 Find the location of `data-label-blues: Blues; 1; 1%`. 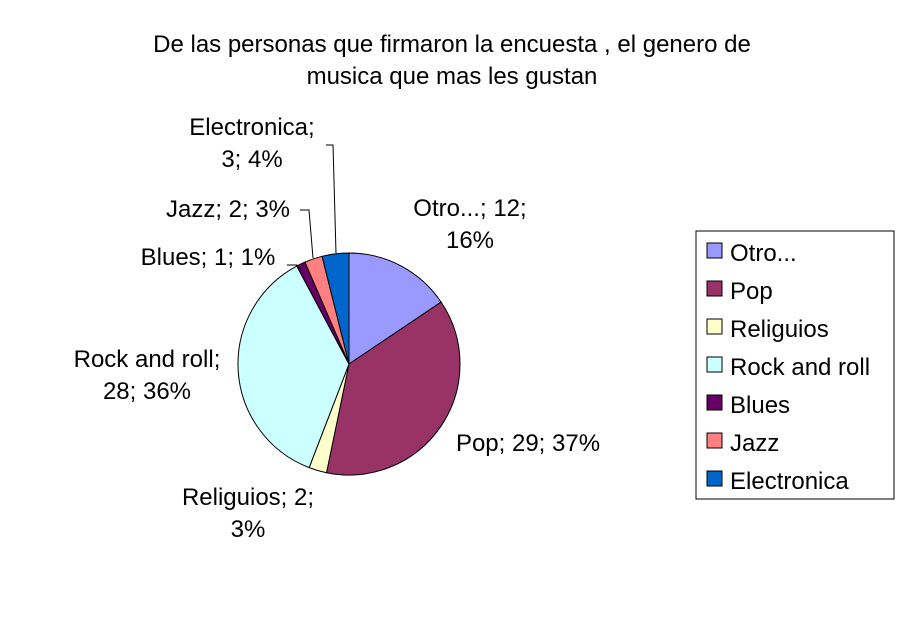

data-label-blues: Blues; 1; 1% is located at coordinates (208, 257).